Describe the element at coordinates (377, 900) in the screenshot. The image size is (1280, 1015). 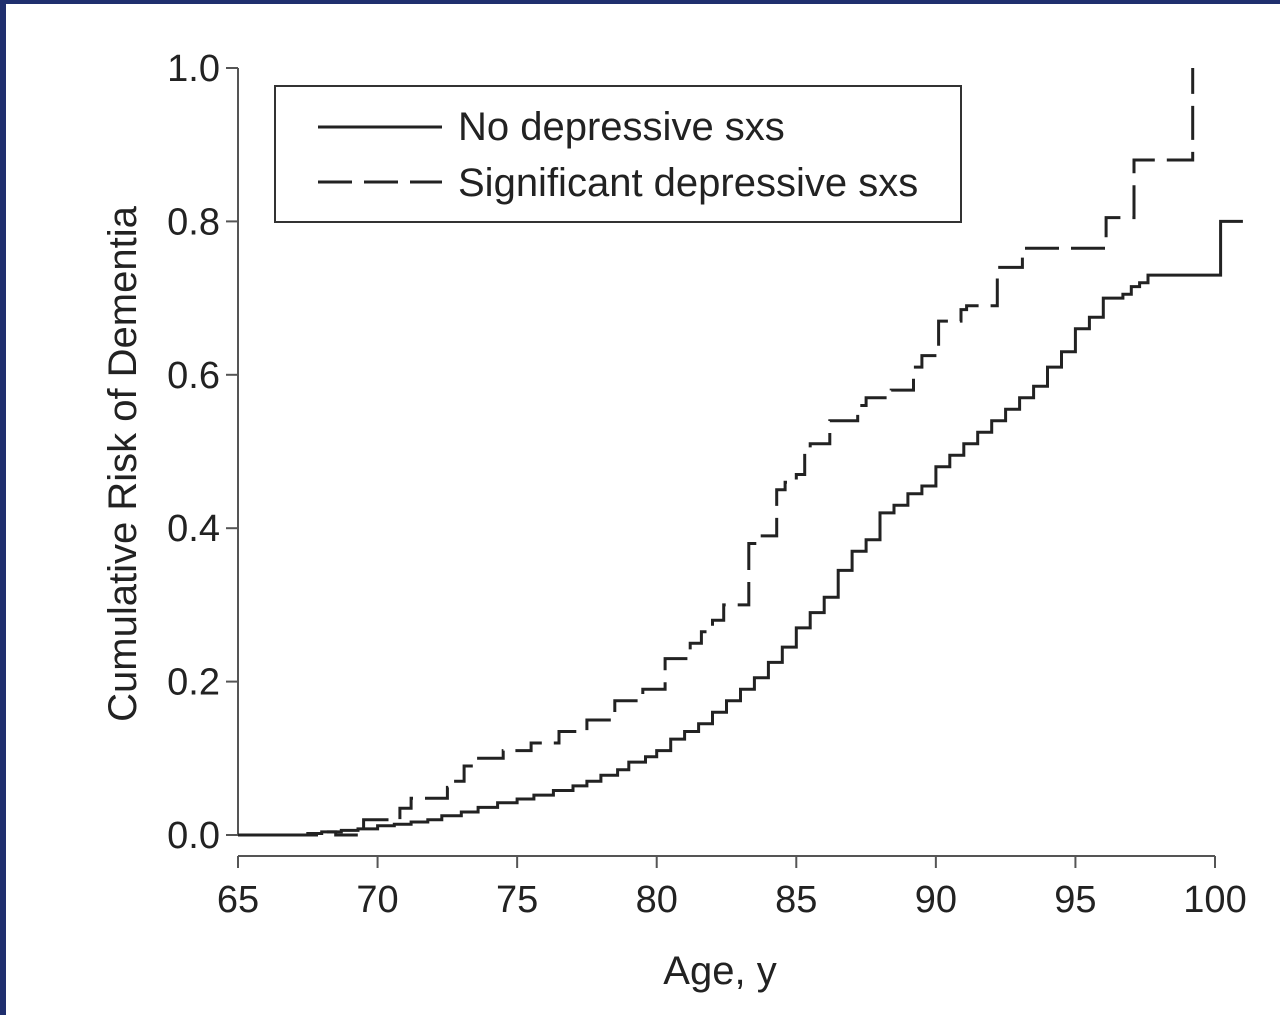
I see `x-tick-label: 70` at that location.